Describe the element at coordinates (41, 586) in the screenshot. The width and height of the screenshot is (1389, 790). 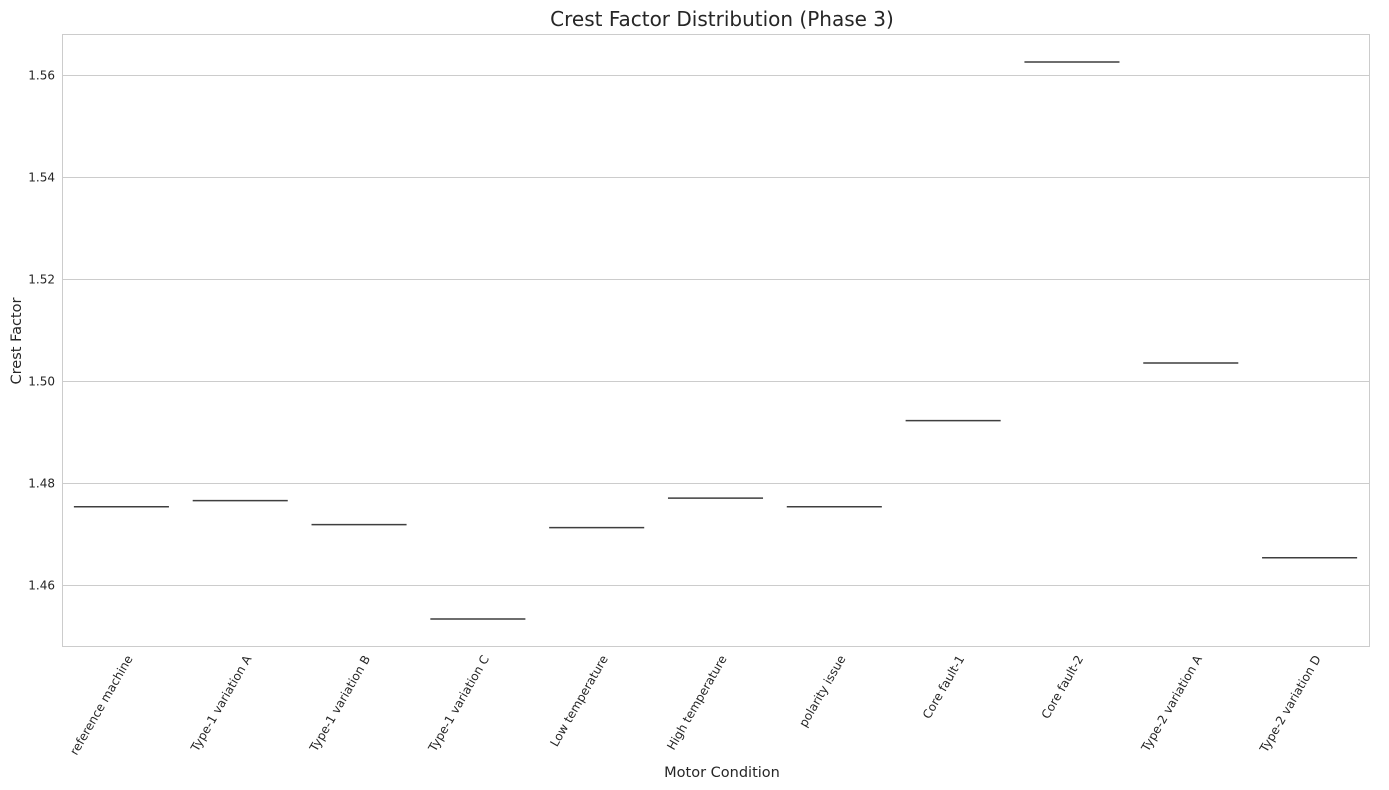
I see `y-tick-label: 1.46` at that location.